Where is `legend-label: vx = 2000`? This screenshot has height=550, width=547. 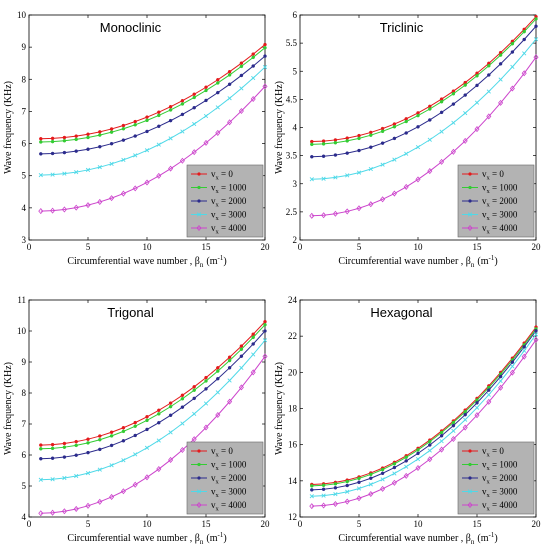
legend-label: vx = 2000 is located at coordinates (500, 202).